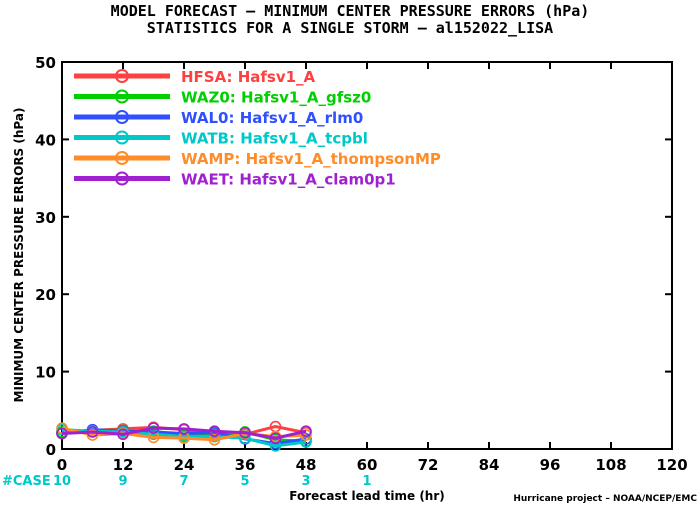  Describe the element at coordinates (184, 465) in the screenshot. I see `x-tick-label: 24` at that location.